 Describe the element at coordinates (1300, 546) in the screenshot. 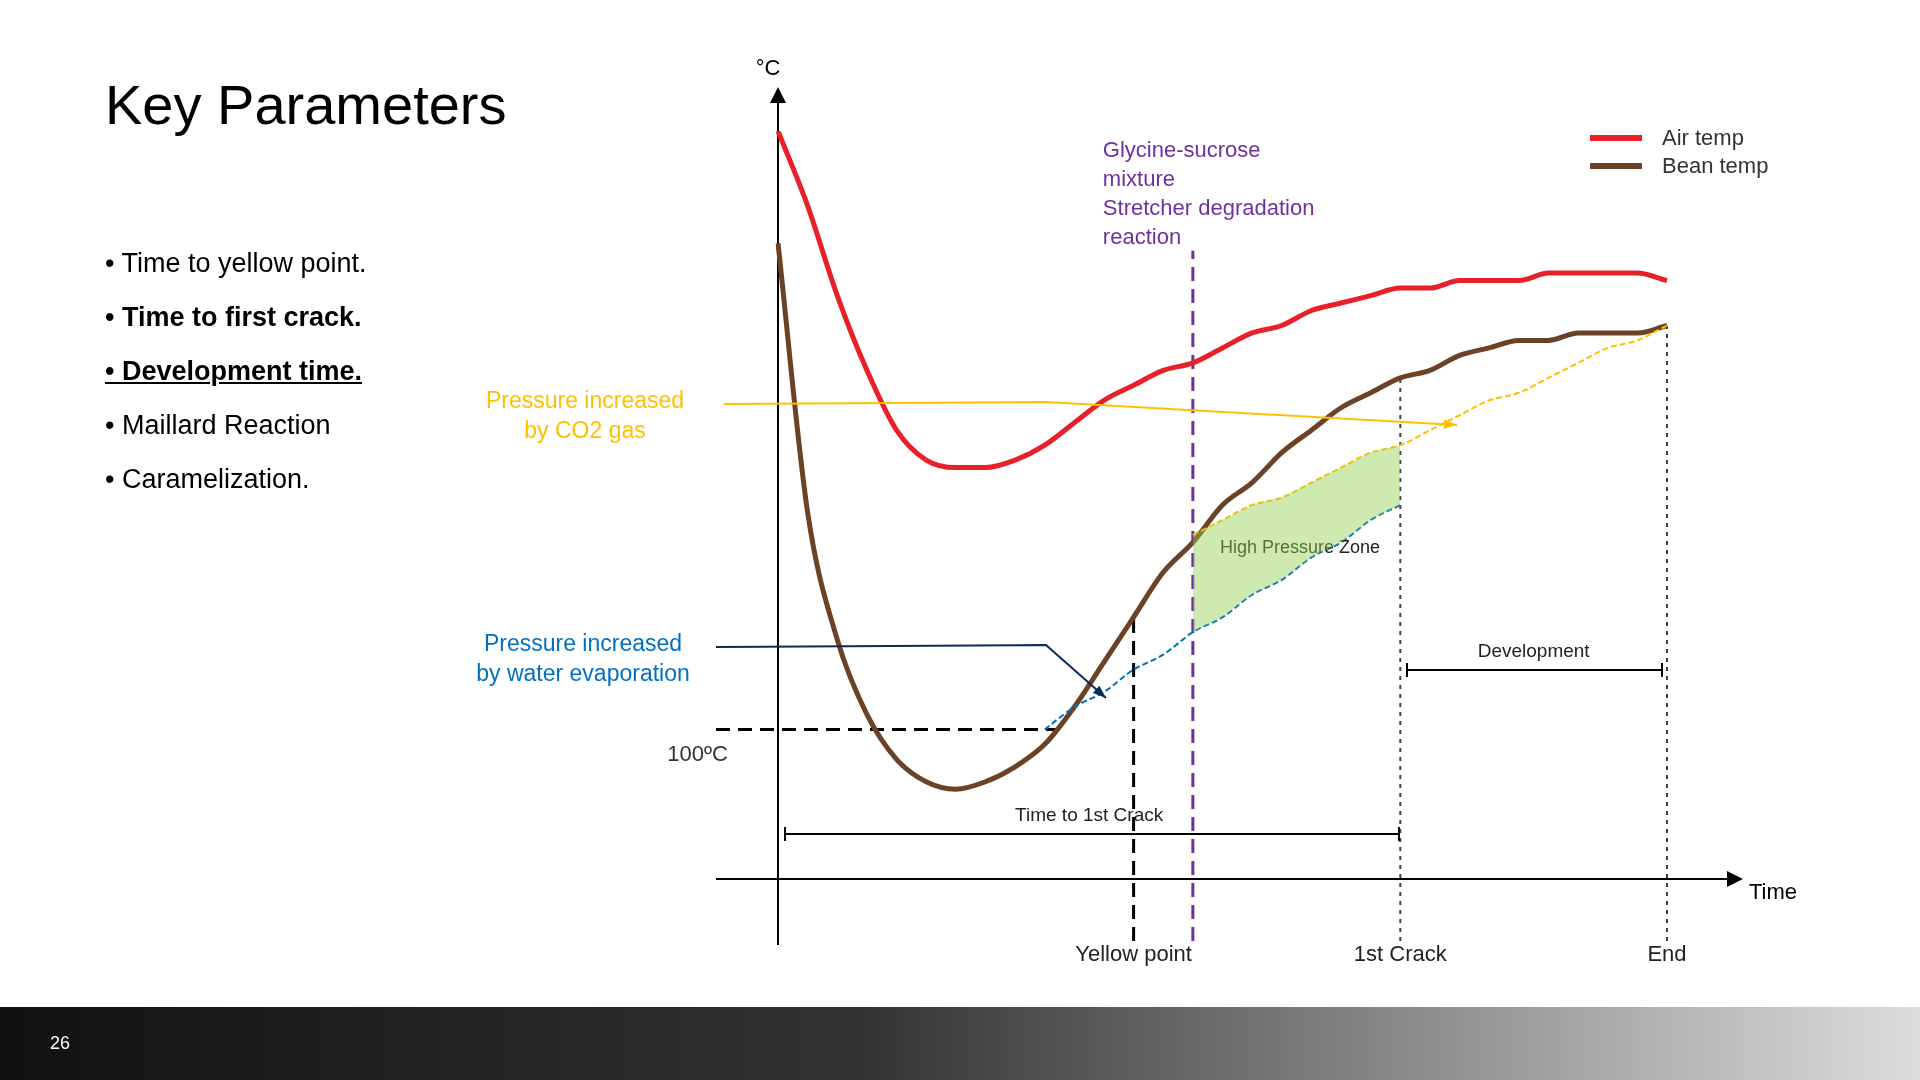

I see `annotation: High Pressure Zone` at that location.